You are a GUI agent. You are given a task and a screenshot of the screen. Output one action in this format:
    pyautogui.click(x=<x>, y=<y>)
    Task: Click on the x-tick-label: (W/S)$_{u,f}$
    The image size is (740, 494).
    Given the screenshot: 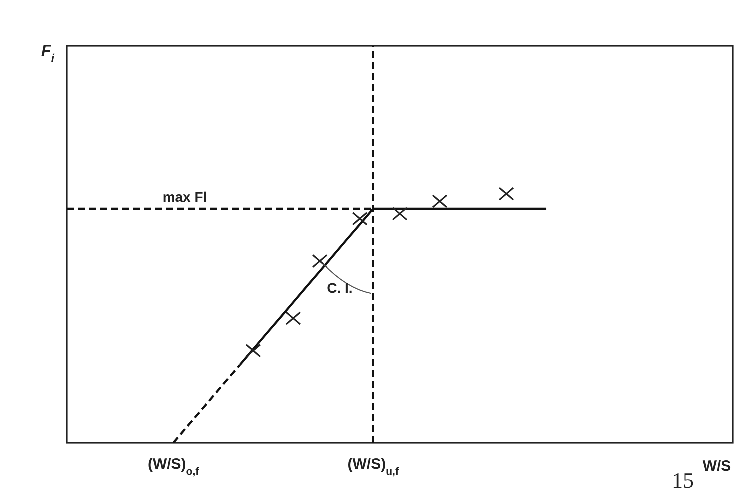 What is the action you would take?
    pyautogui.click(x=374, y=467)
    